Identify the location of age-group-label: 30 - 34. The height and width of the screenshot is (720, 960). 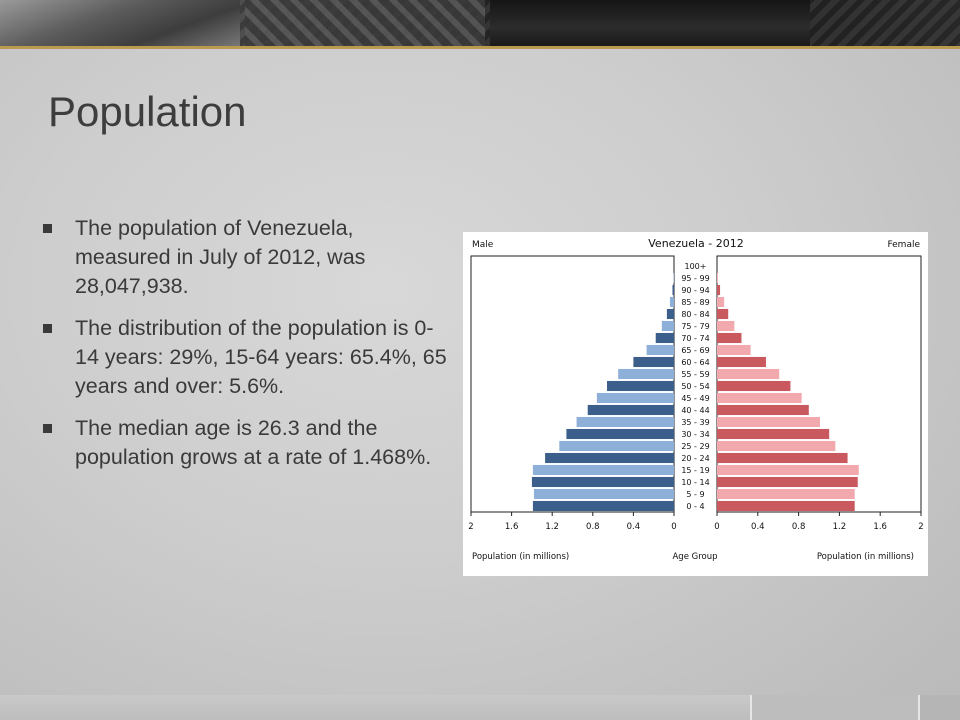
(695, 434).